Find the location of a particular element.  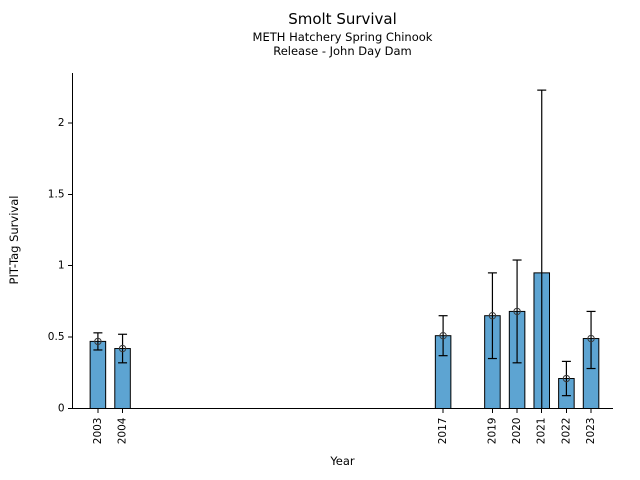

chart-subtitle-line2: Release - John Day Dam is located at coordinates (342, 51).